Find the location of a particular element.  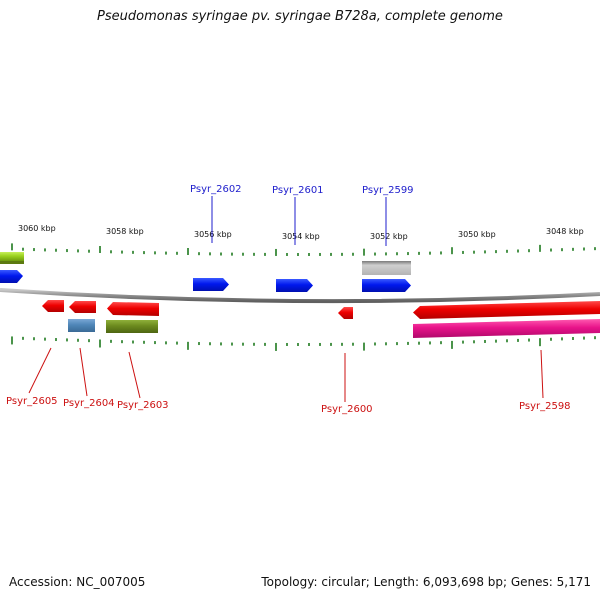

gene-label-Psyr_2601: Psyr_2601 is located at coordinates (298, 190).